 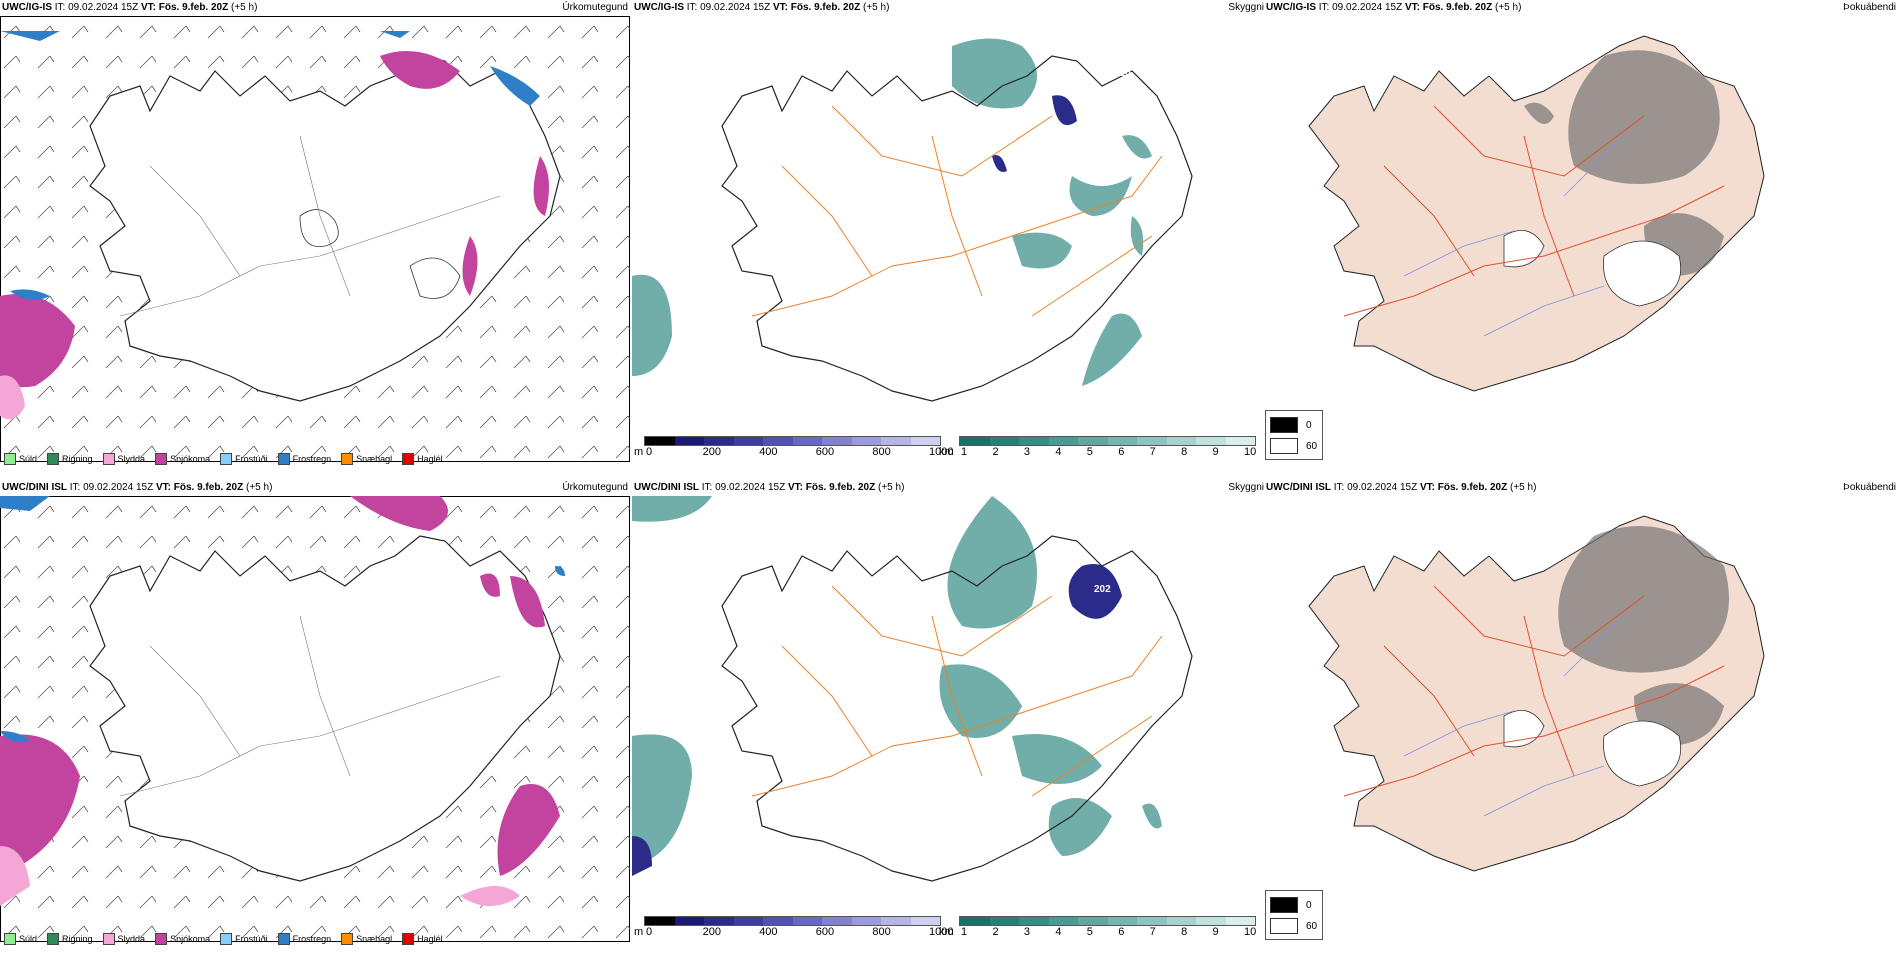 I want to click on legend-item: Frostúði, so click(x=244, y=459).